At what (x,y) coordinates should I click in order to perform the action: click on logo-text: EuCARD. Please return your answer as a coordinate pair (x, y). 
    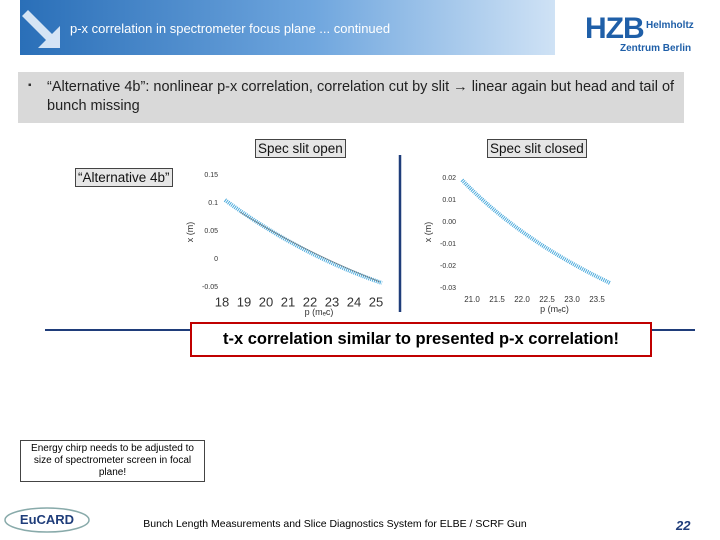
    Looking at the image, I should click on (47, 519).